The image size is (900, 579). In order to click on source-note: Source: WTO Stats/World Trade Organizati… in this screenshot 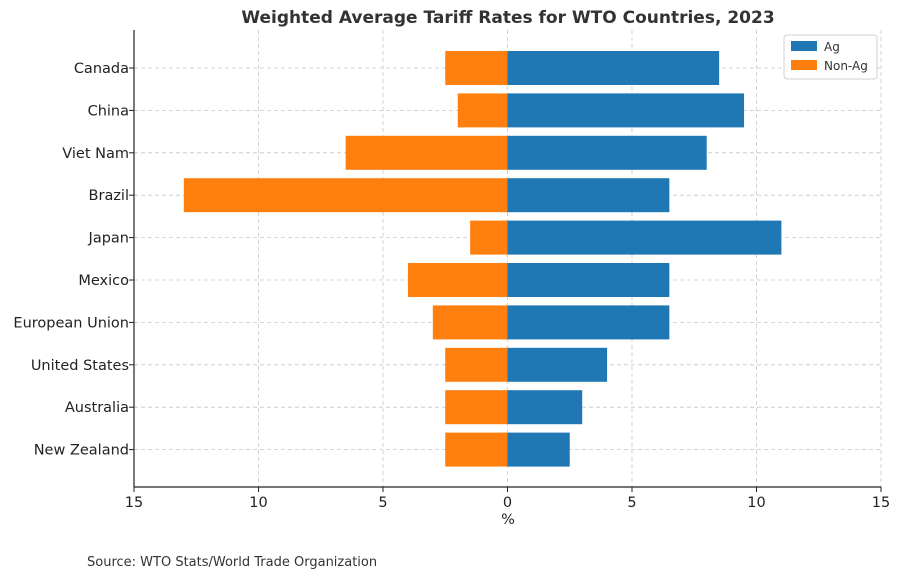, I will do `click(232, 562)`.